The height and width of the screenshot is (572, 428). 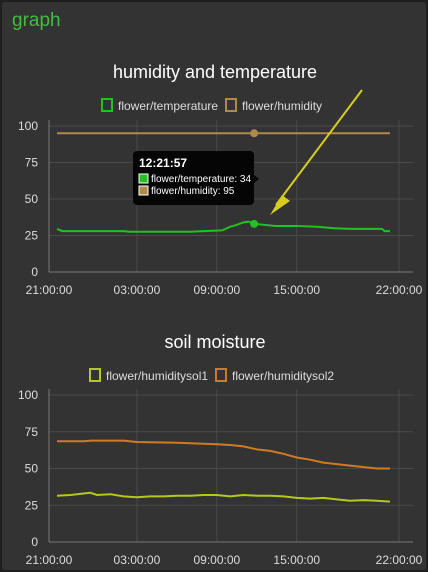 I want to click on annotation-arrow-shaft, so click(x=319, y=147).